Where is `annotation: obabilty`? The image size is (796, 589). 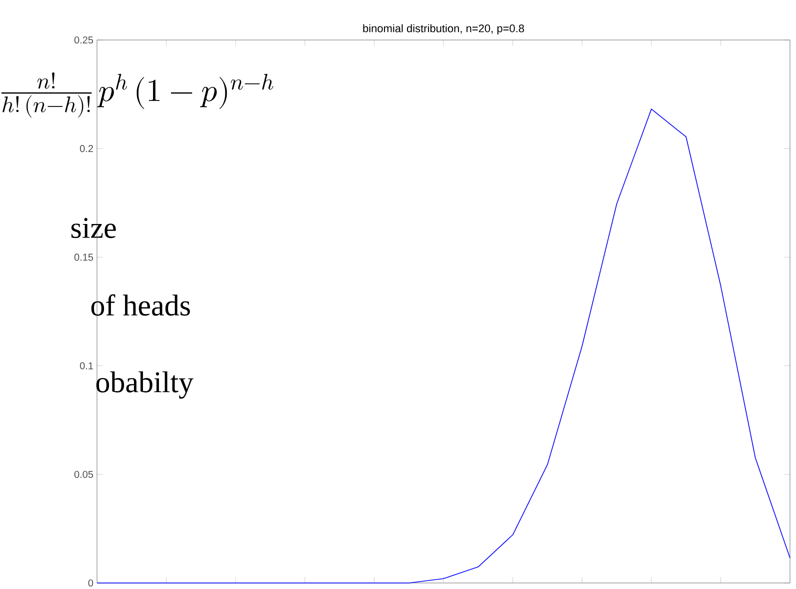
annotation: obabilty is located at coordinates (145, 385).